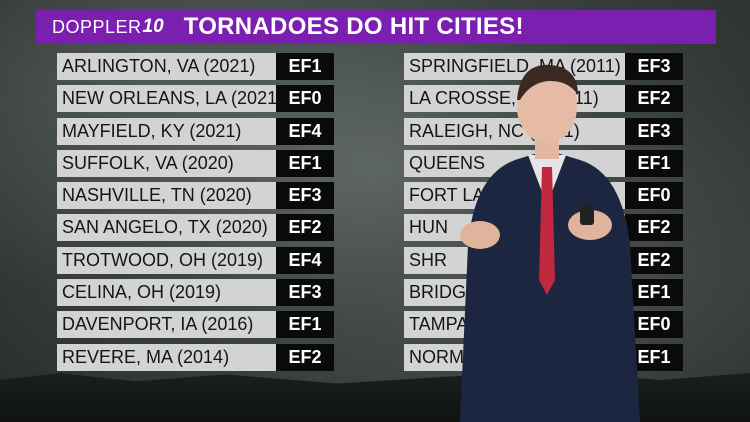  What do you see at coordinates (166, 66) in the screenshot?
I see `city-label: ARLINGTON, VA (2021)` at bounding box center [166, 66].